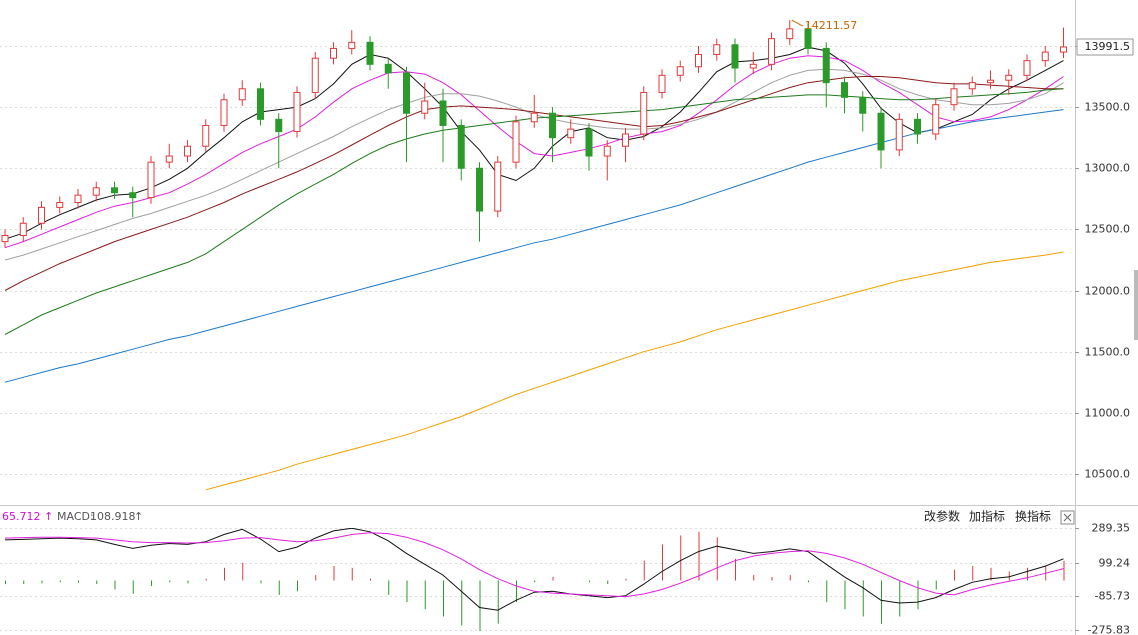  Describe the element at coordinates (48, 516) in the screenshot. I see `dea-arrow: ↑` at that location.